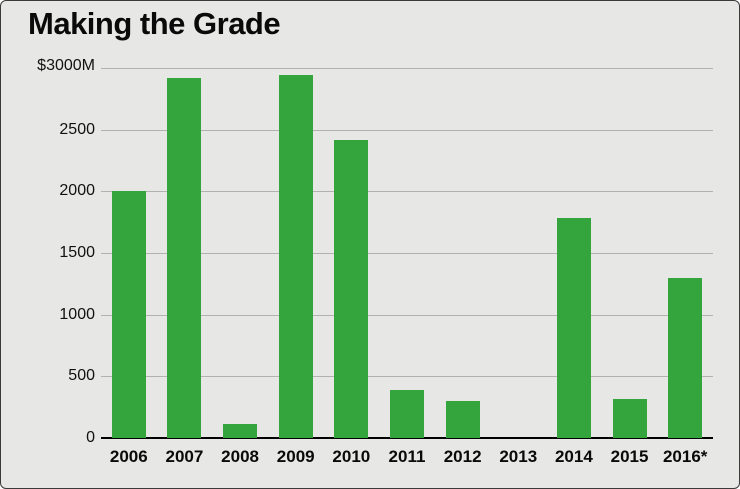 This screenshot has width=740, height=489. I want to click on y-tick-label: 1000, so click(77, 314).